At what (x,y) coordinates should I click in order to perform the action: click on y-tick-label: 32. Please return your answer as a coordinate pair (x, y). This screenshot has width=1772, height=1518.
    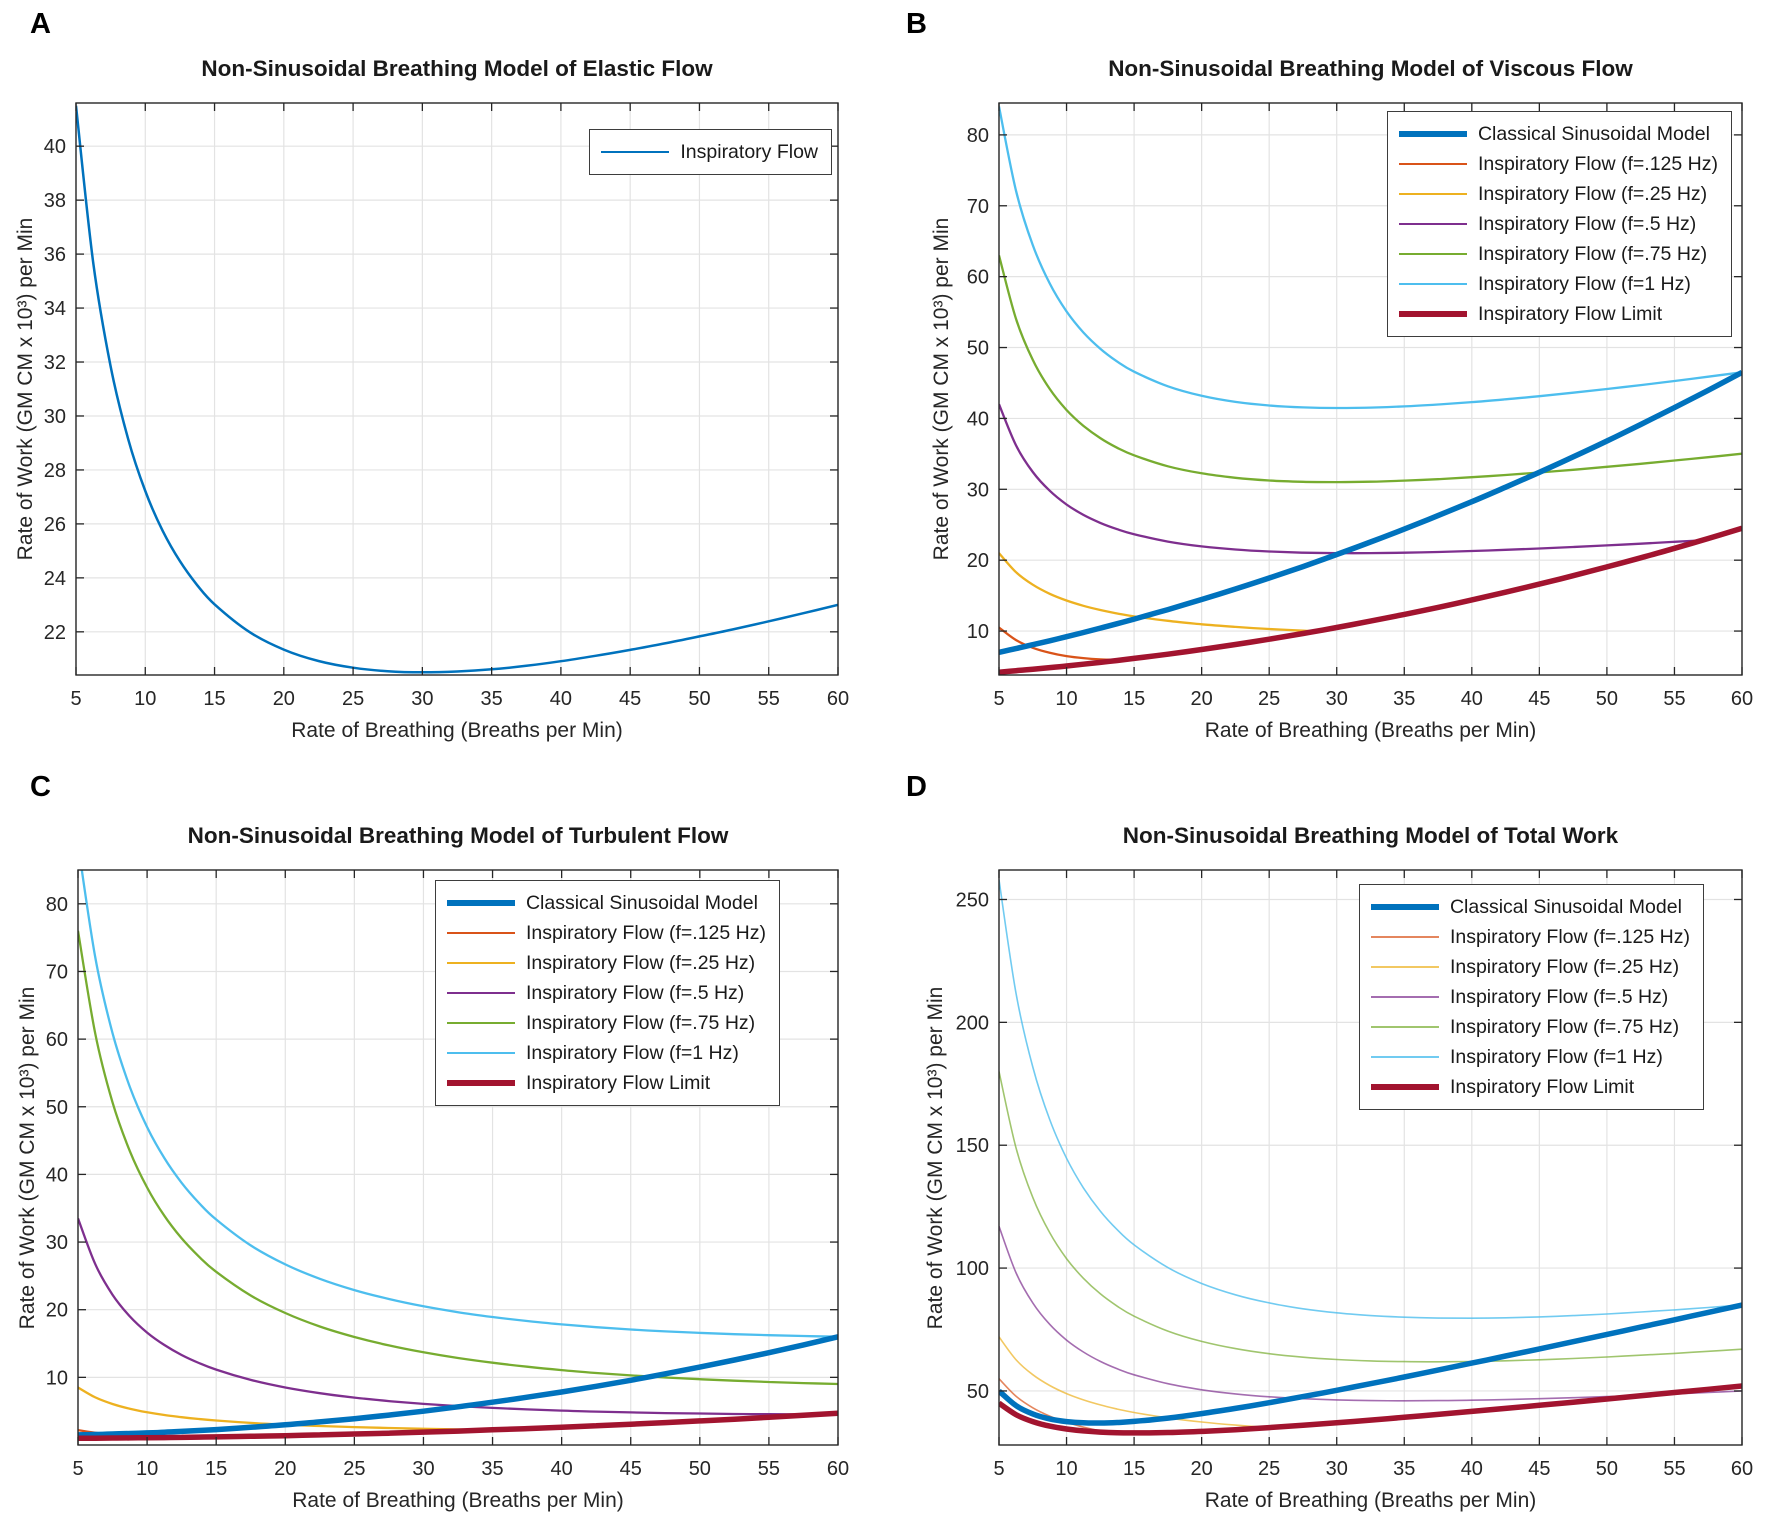
    Looking at the image, I should click on (55, 363).